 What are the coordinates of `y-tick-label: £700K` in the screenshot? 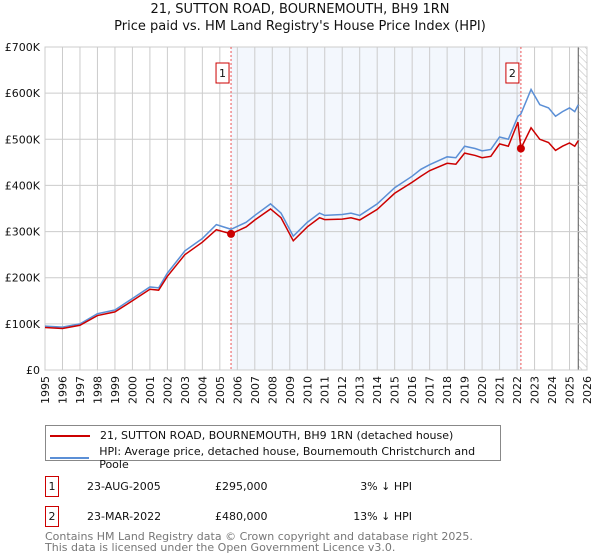 It's located at (23, 47).